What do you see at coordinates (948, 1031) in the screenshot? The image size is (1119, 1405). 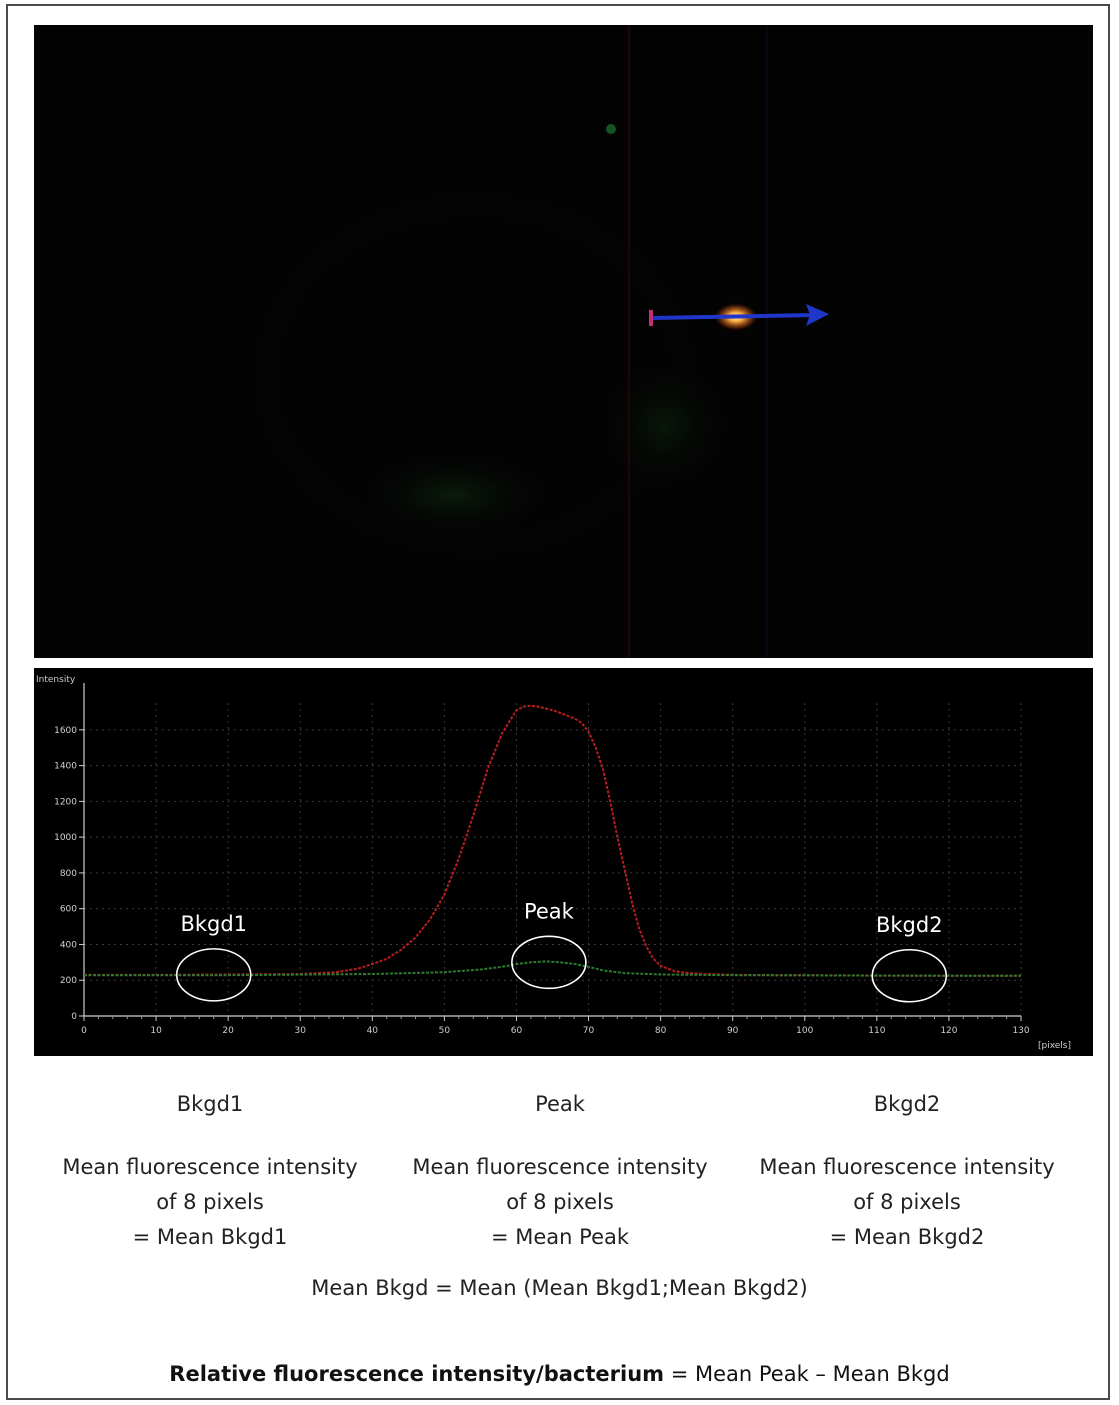 I see `x-tick-label: 120` at bounding box center [948, 1031].